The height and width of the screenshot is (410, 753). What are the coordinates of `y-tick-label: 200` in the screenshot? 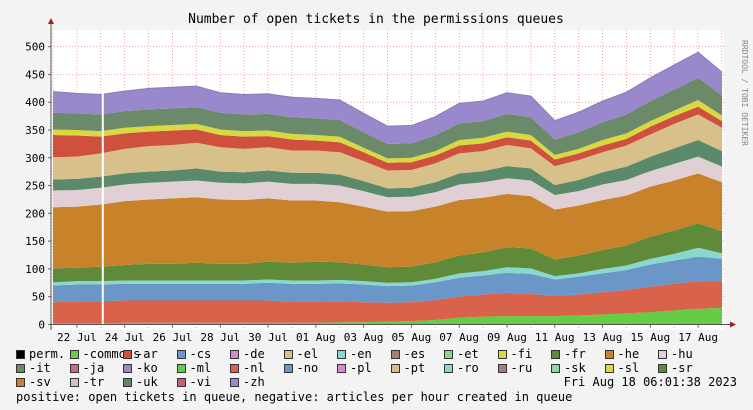 It's located at (35, 213).